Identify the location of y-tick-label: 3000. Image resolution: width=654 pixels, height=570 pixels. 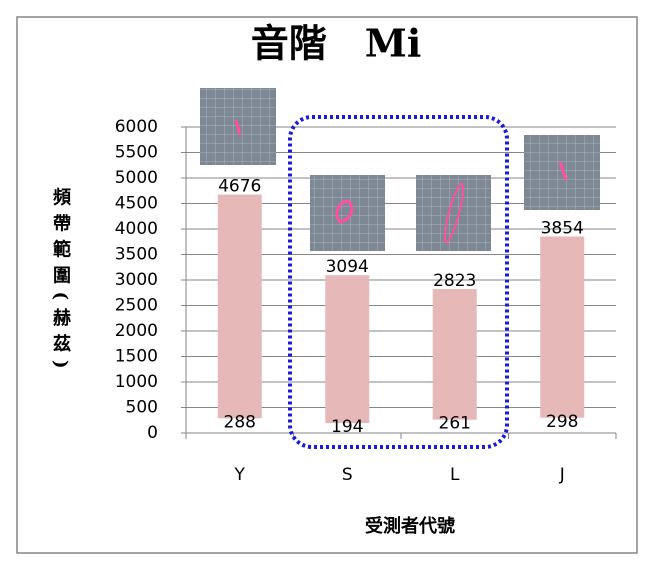
(136, 280).